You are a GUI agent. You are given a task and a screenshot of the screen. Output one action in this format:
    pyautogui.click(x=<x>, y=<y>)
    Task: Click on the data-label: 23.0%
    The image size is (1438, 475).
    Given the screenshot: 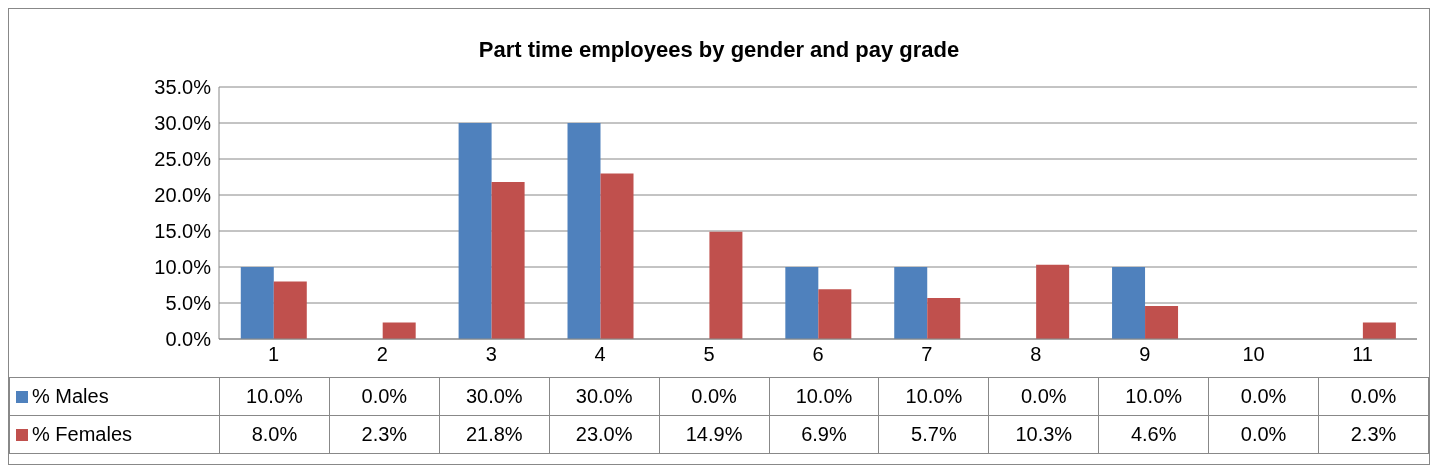 What is the action you would take?
    pyautogui.click(x=604, y=434)
    